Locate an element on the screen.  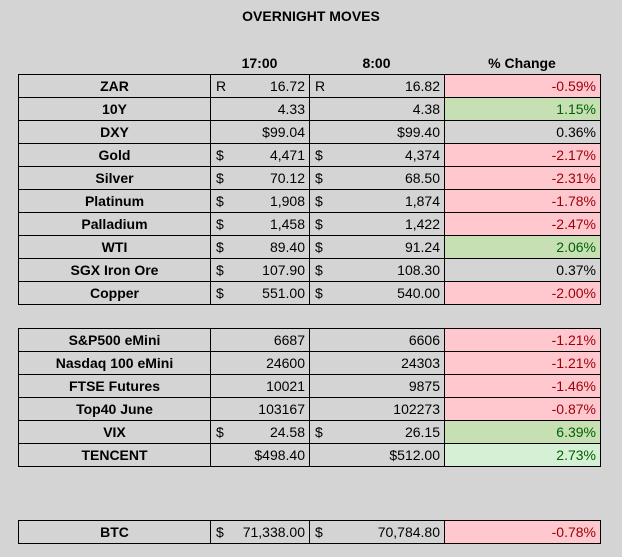
pct-change-cell: -0.59% is located at coordinates (522, 86).